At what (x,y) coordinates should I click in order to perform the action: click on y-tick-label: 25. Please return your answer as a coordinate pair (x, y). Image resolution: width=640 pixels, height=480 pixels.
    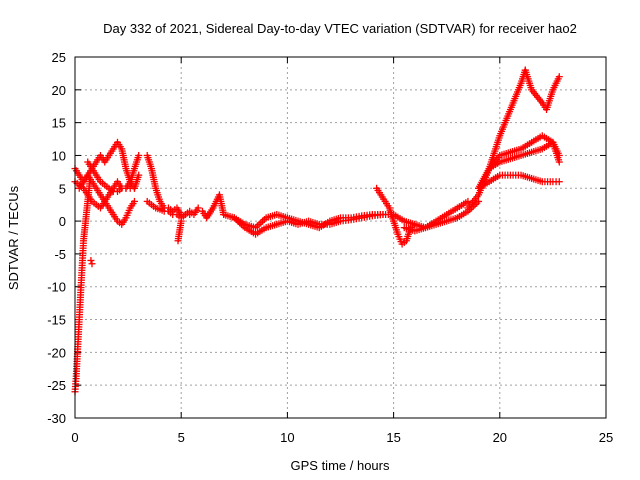
    Looking at the image, I should click on (59, 57).